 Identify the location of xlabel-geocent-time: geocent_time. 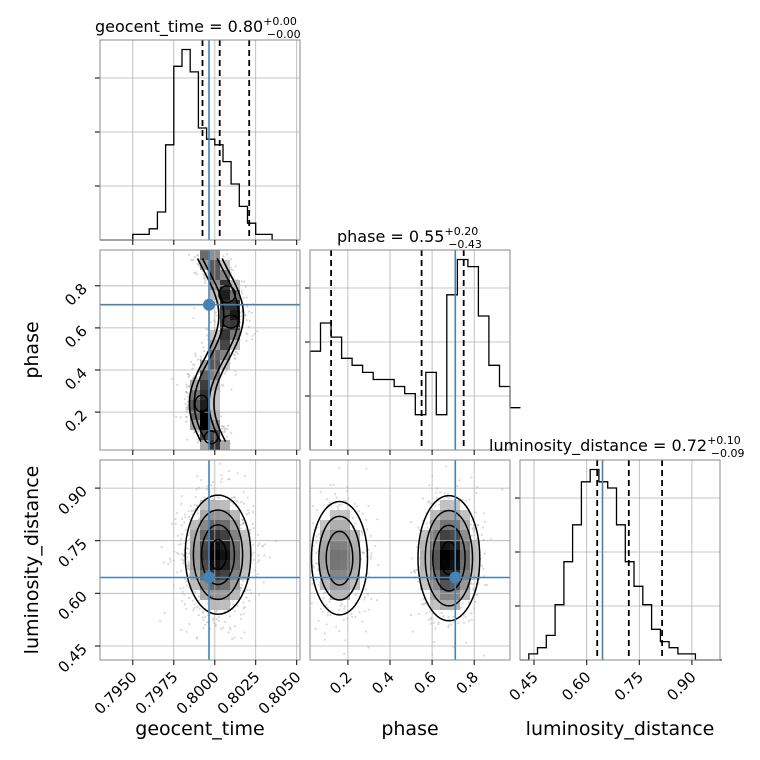
(199, 729).